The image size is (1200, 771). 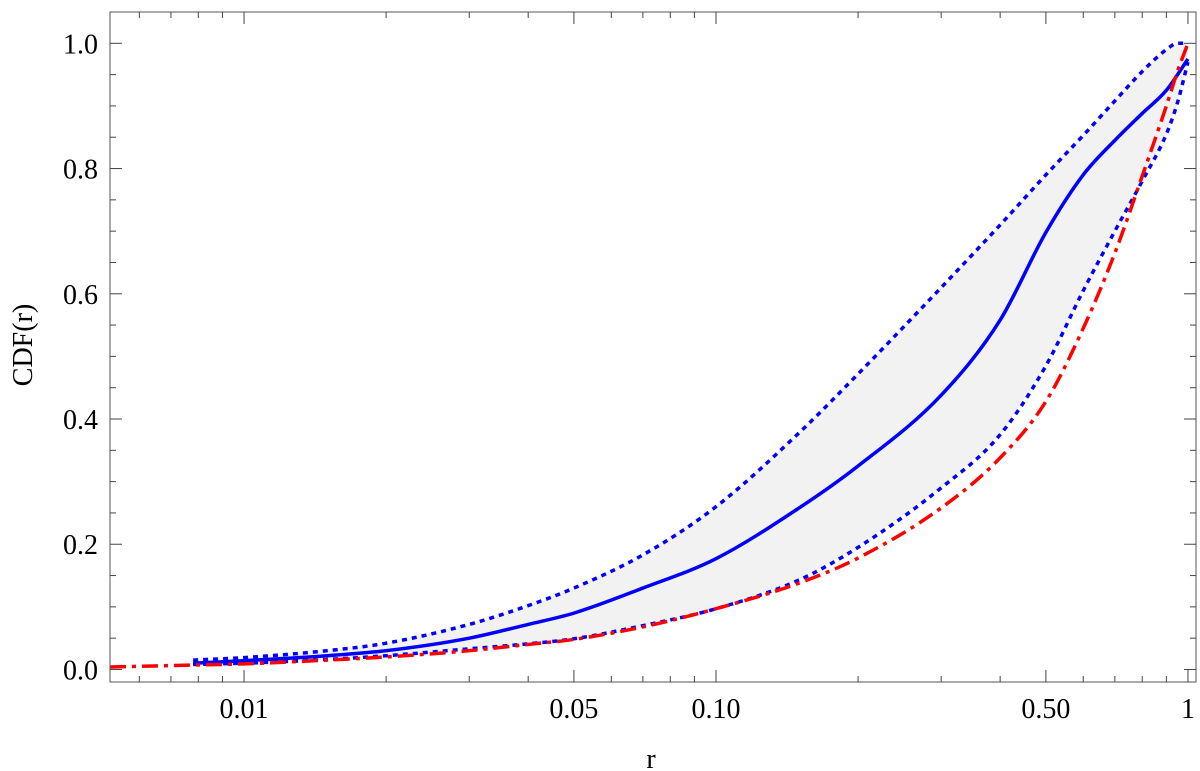 I want to click on y-tick-label: 0.6, so click(x=80, y=295).